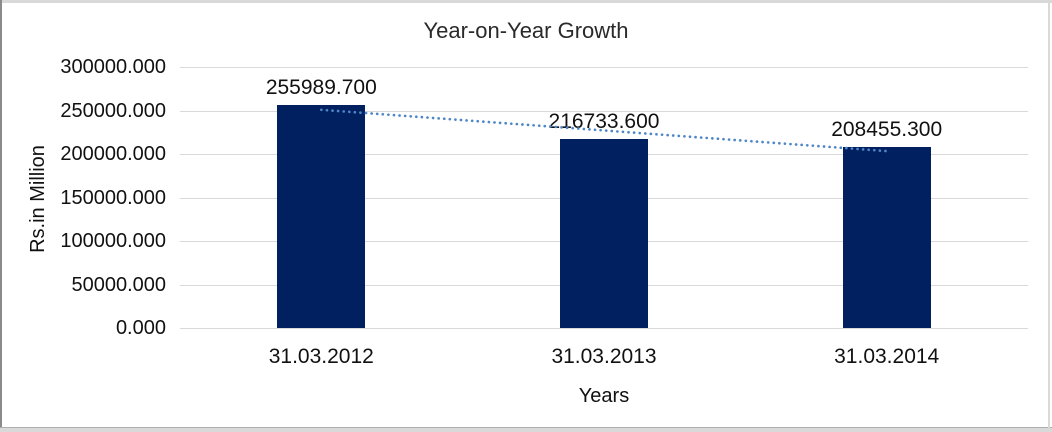 The width and height of the screenshot is (1052, 432). Describe the element at coordinates (604, 356) in the screenshot. I see `x-category-label: 31.03.2013` at that location.